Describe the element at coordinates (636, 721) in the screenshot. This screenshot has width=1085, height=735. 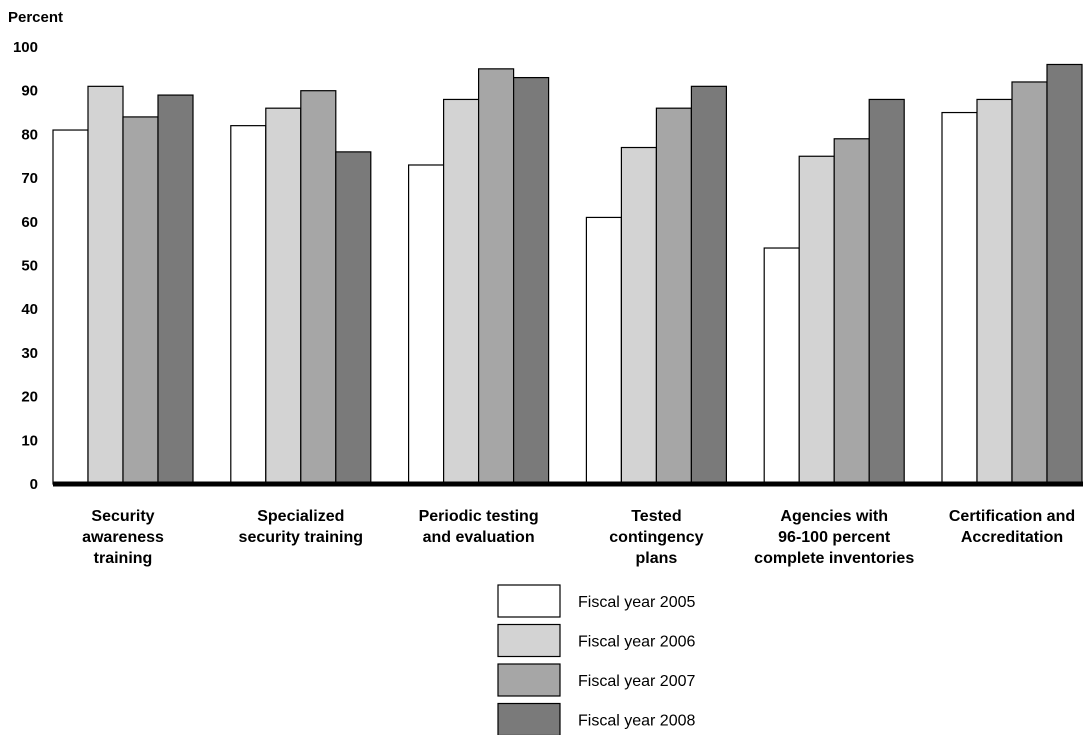
I see `legend-label: Fiscal year 2008` at that location.